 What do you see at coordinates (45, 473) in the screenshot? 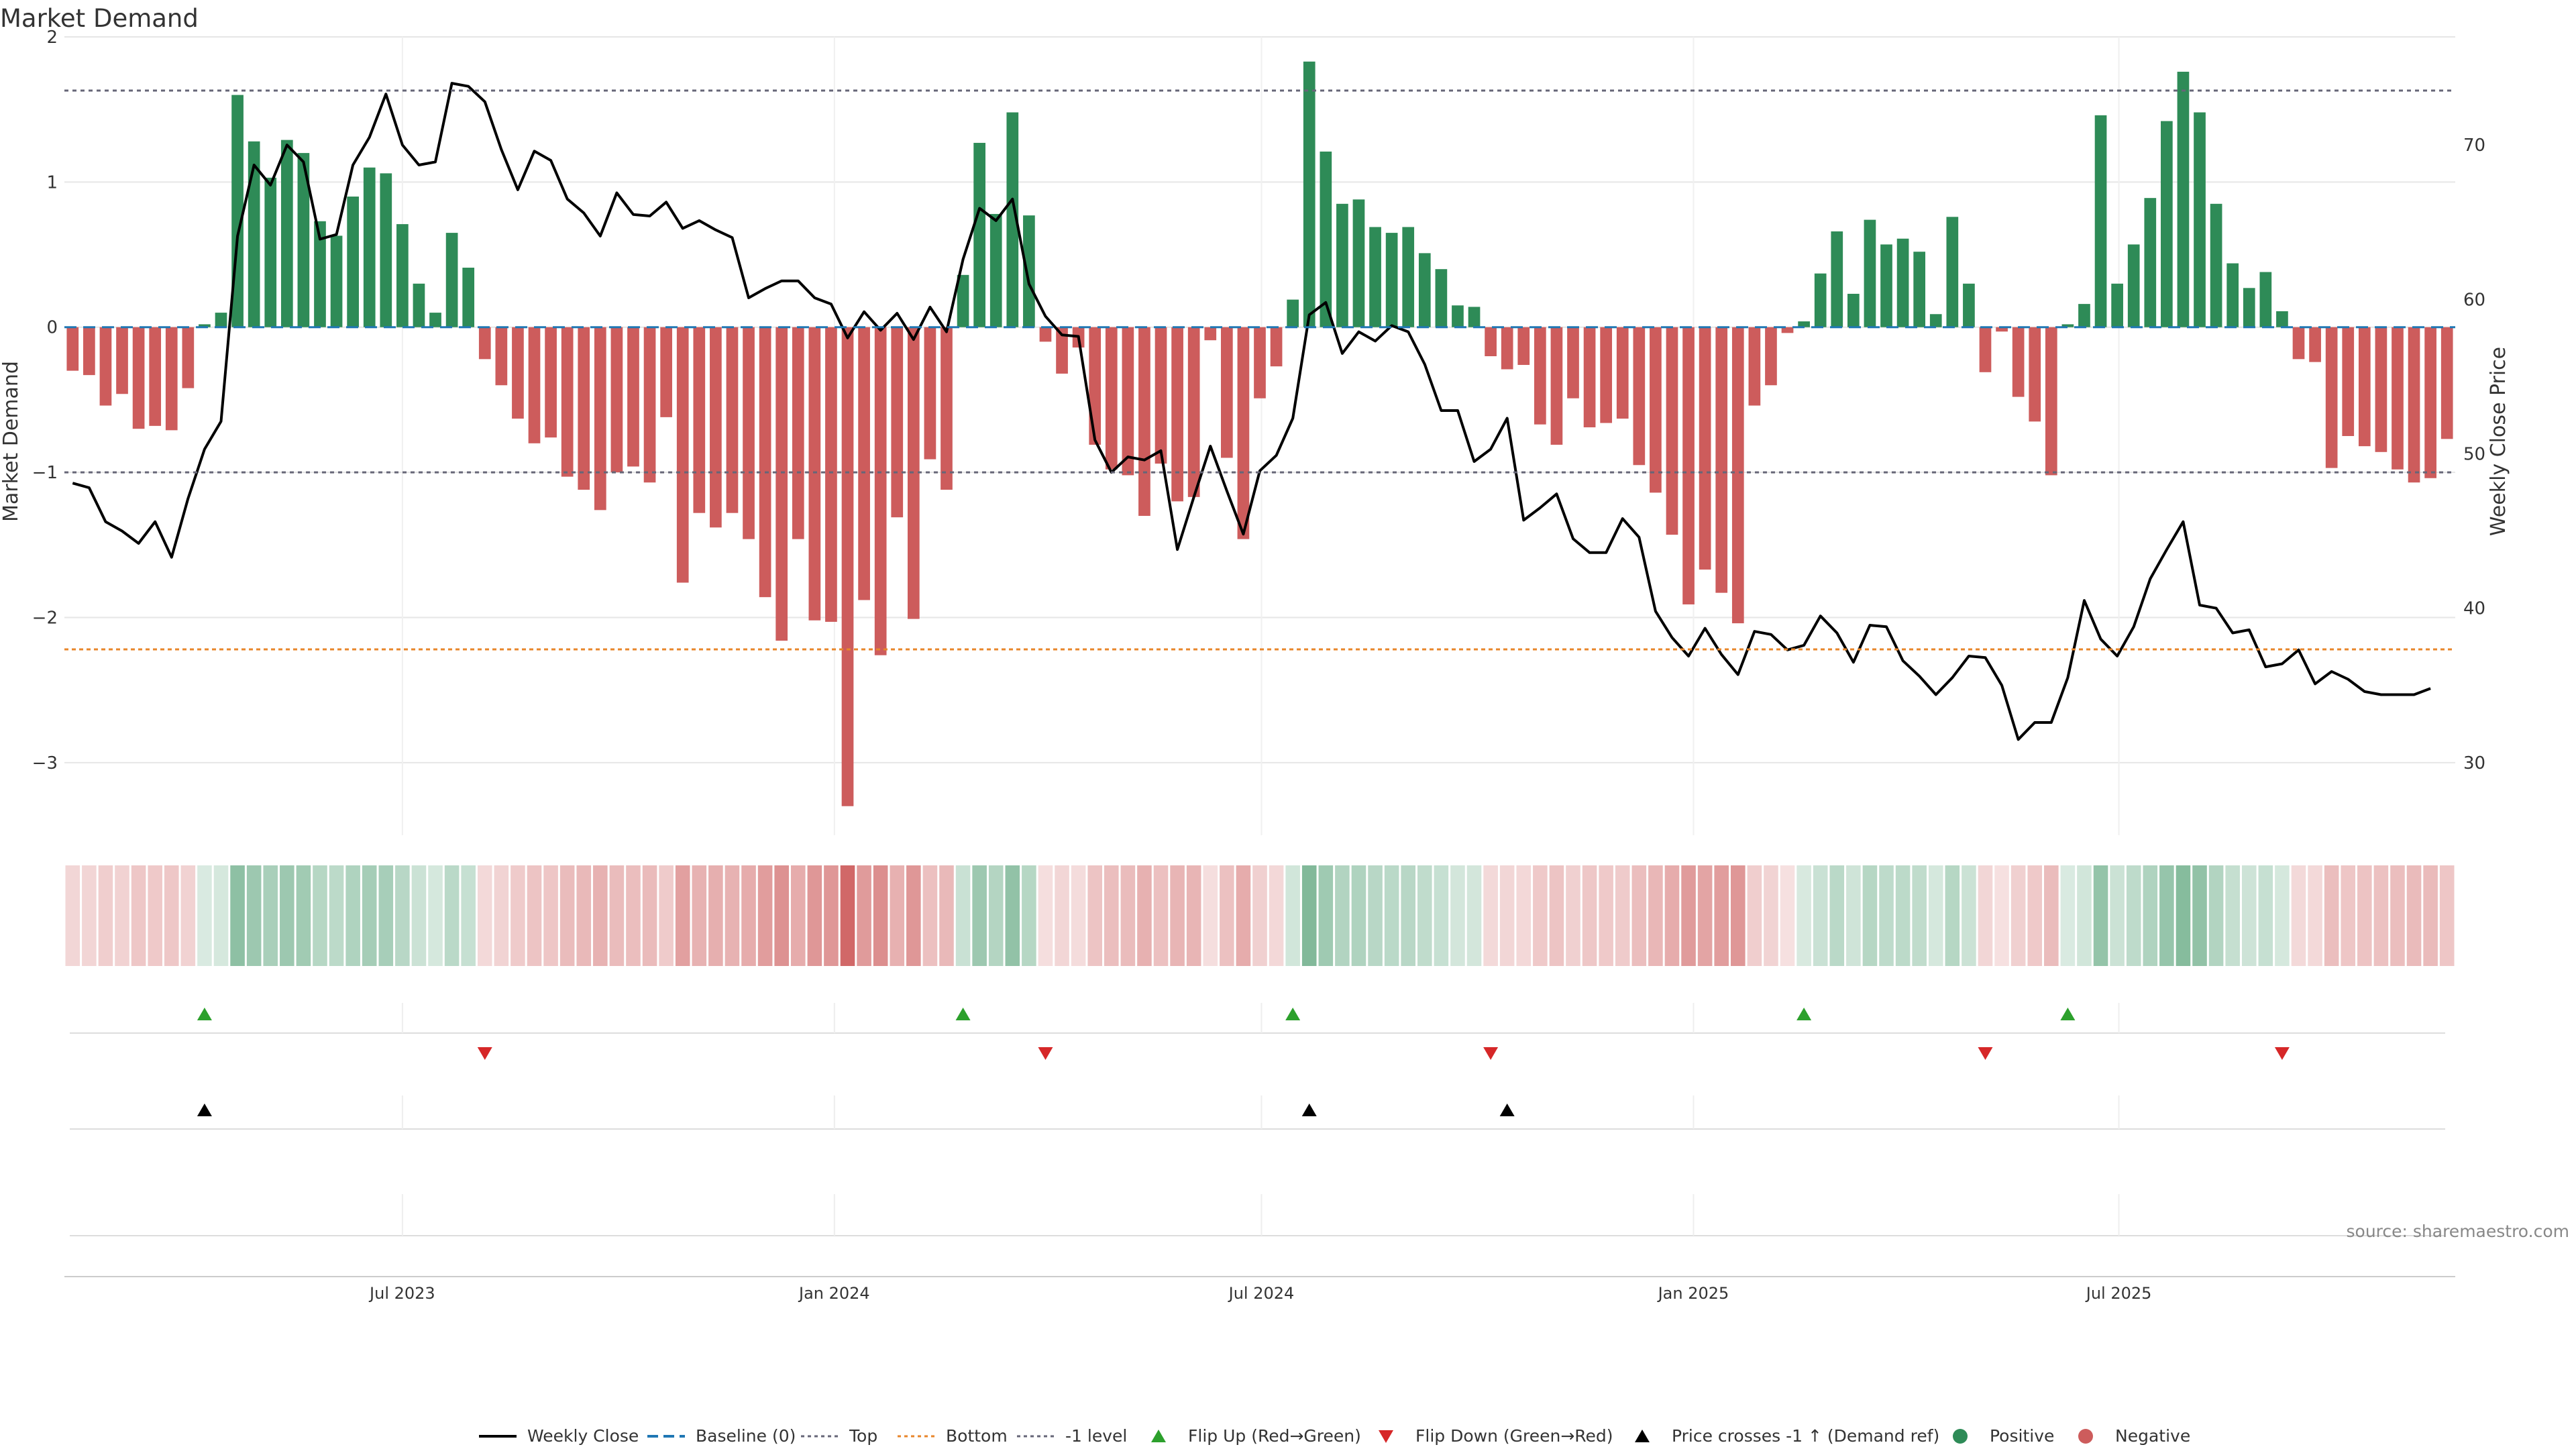
I see `y-tick-label: −1` at bounding box center [45, 473].